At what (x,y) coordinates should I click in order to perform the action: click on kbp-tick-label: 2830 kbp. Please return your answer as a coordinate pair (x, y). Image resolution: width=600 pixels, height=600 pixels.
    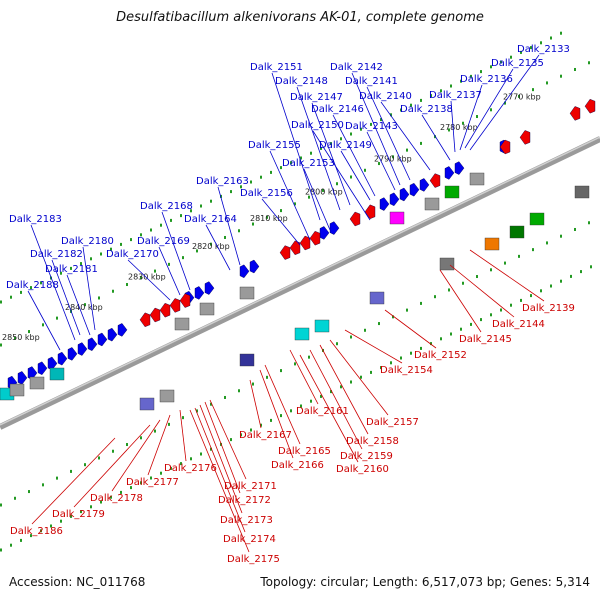
    Looking at the image, I should click on (147, 277).